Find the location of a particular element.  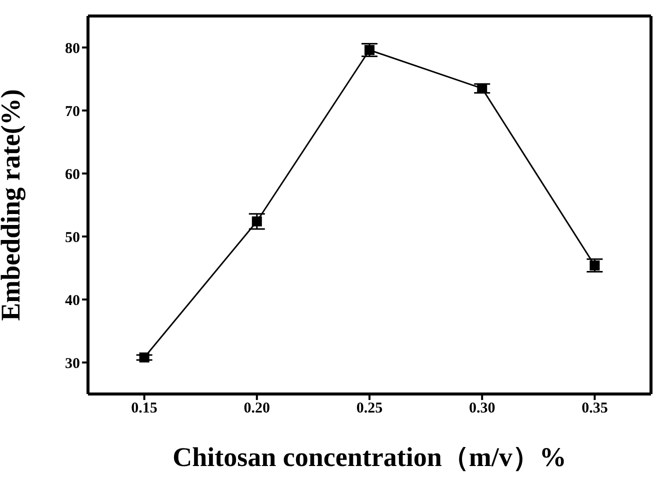

y-tick-label: 60 is located at coordinates (72, 174).